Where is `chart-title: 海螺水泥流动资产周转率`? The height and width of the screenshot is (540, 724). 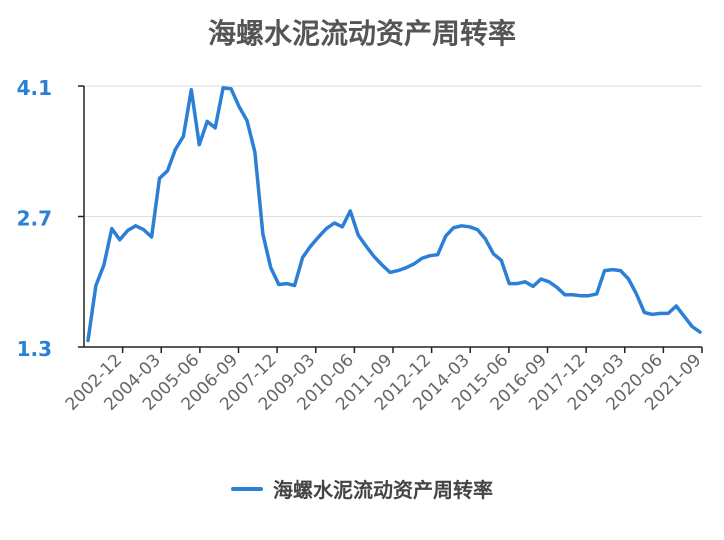
chart-title: 海螺水泥流动资产周转率 is located at coordinates (361, 33).